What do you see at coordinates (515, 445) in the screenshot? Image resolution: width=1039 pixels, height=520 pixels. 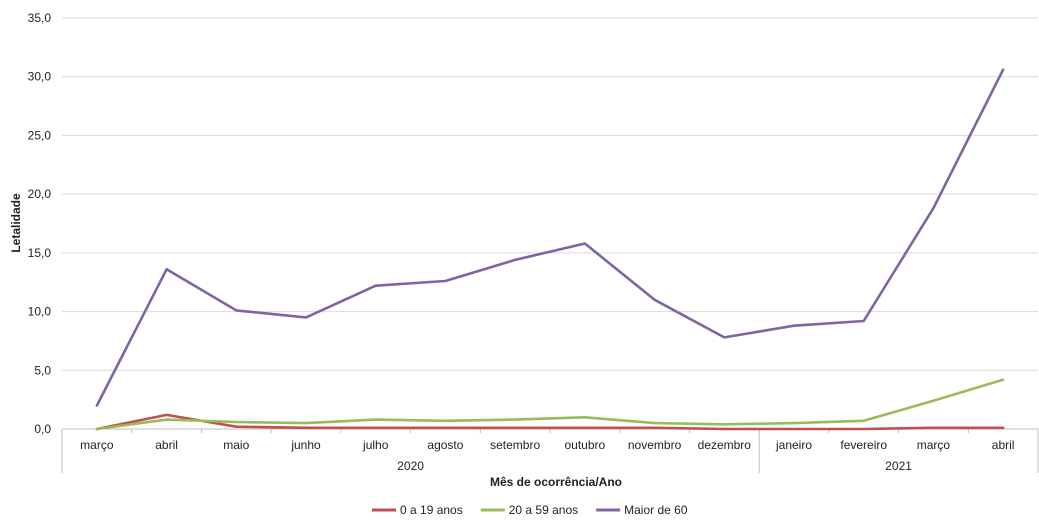 I see `x-tick-label: setembro` at bounding box center [515, 445].